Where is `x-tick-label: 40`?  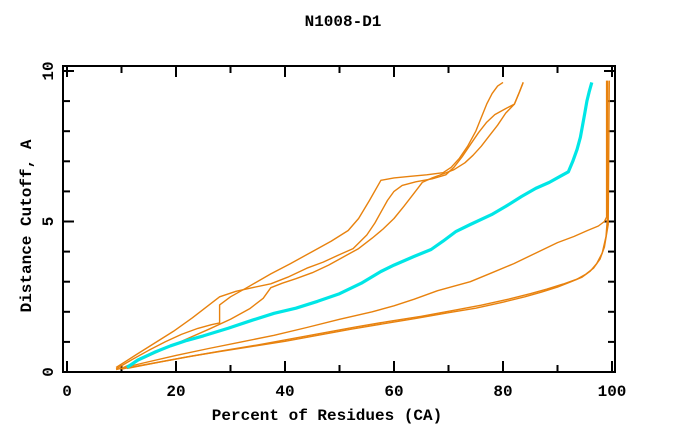
x-tick-label: 40 is located at coordinates (284, 392).